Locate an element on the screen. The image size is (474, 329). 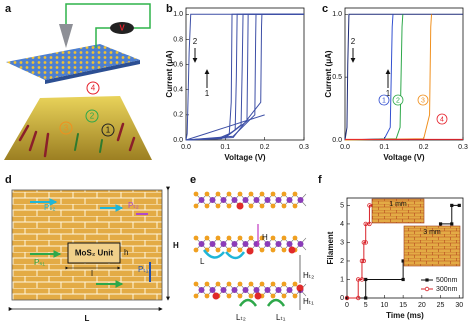
x-tick-label: 0.2 is located at coordinates (424, 147).